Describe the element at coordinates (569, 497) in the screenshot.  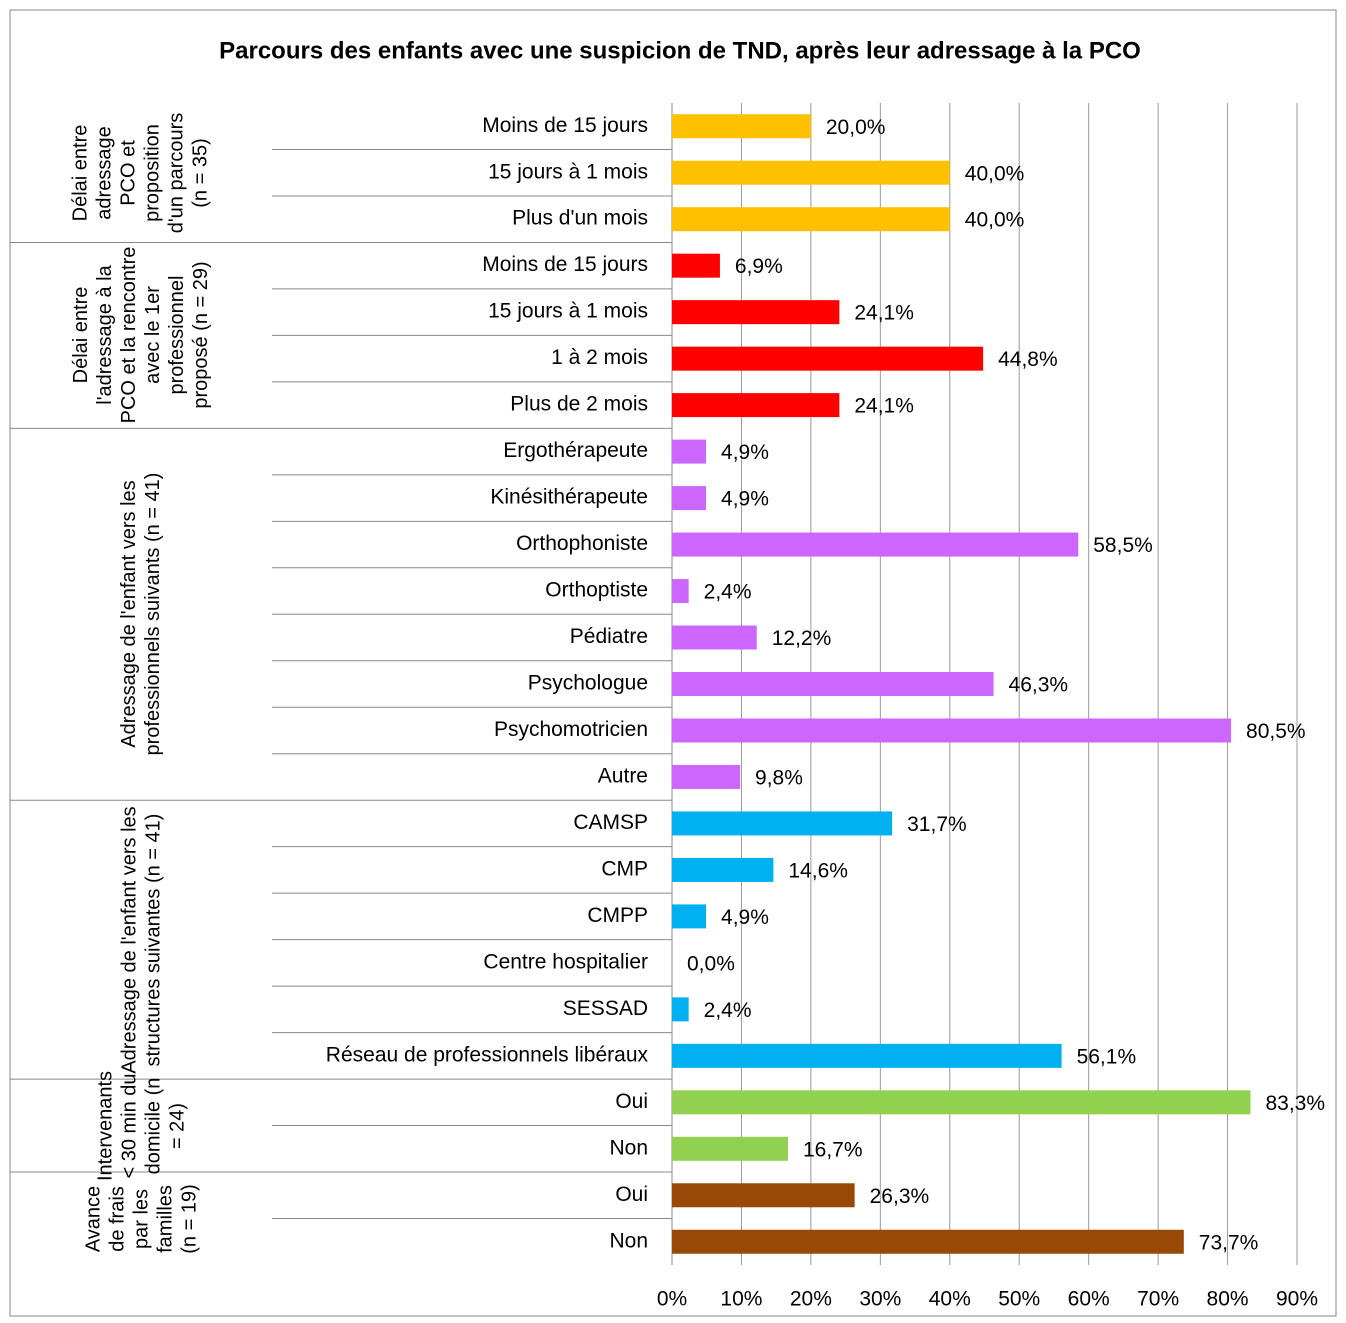
I see `category-label: Kinésithérapeute` at that location.